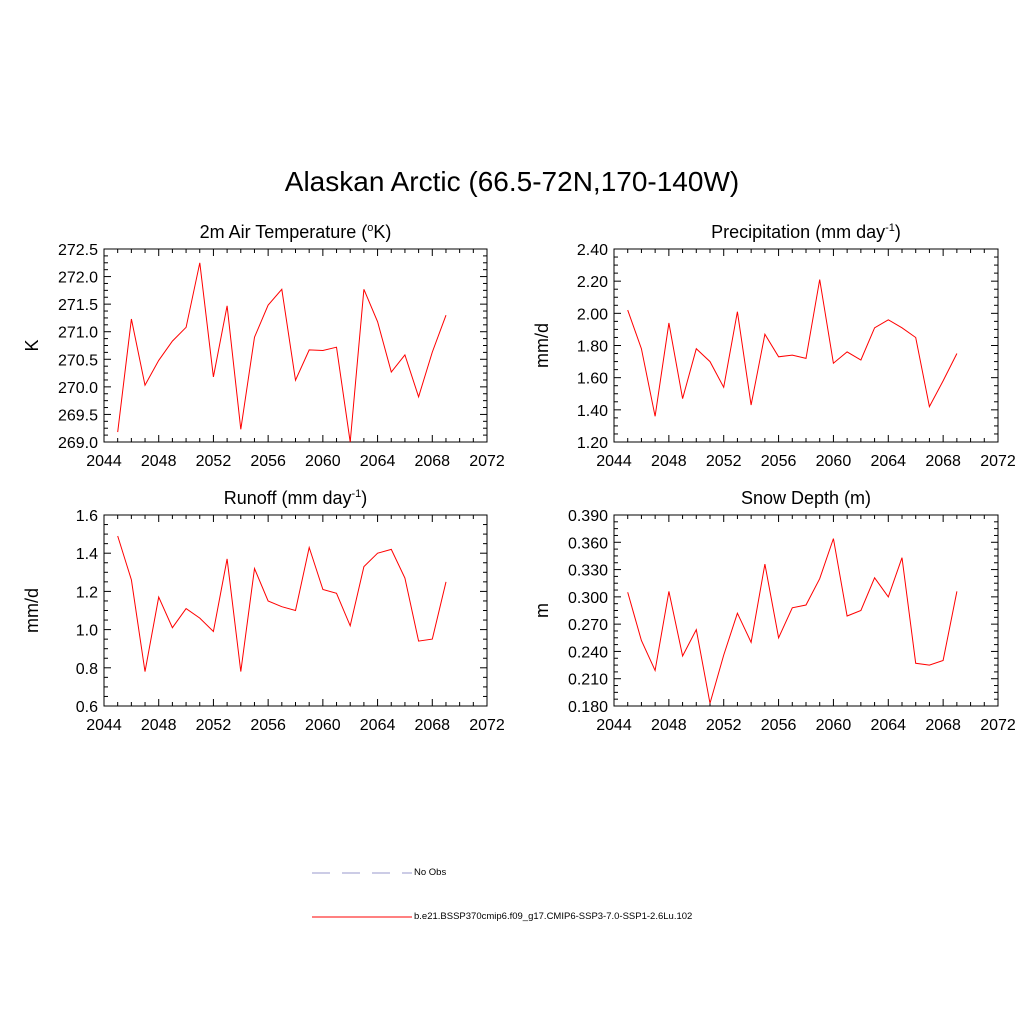 Image resolution: width=1024 pixels, height=1024 pixels. Describe the element at coordinates (592, 282) in the screenshot. I see `y-tick-label: 2.20` at that location.